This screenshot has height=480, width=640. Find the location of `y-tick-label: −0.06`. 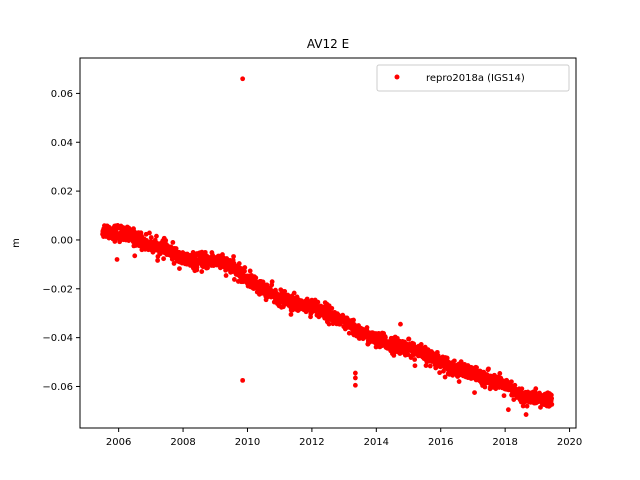

y-tick-label: −0.06 is located at coordinates (57, 387).